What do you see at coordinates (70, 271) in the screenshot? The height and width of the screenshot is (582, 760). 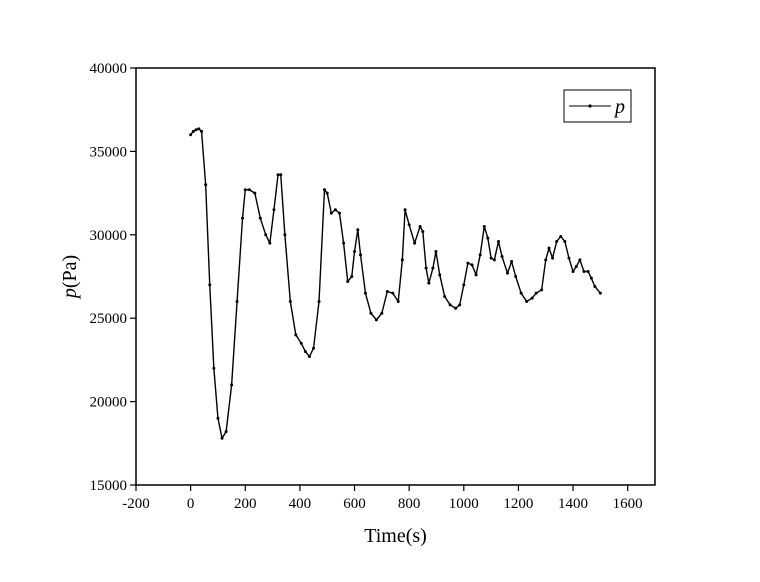 I see `y-axis-title-unit: (Pa)` at bounding box center [70, 271].